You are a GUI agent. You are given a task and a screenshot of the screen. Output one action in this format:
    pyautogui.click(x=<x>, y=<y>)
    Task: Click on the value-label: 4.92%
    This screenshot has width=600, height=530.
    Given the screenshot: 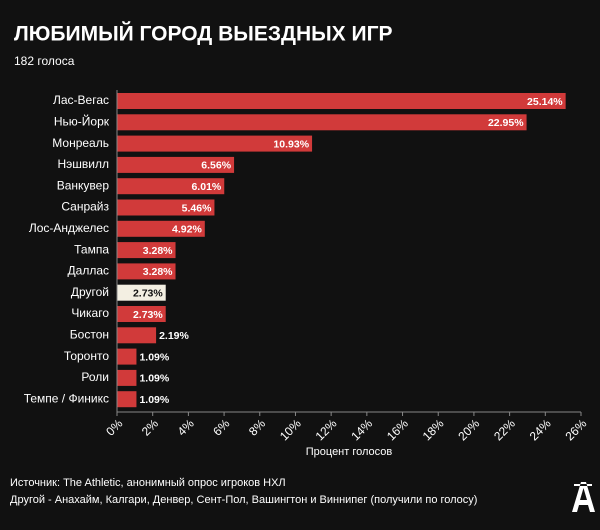 What is the action you would take?
    pyautogui.click(x=187, y=230)
    